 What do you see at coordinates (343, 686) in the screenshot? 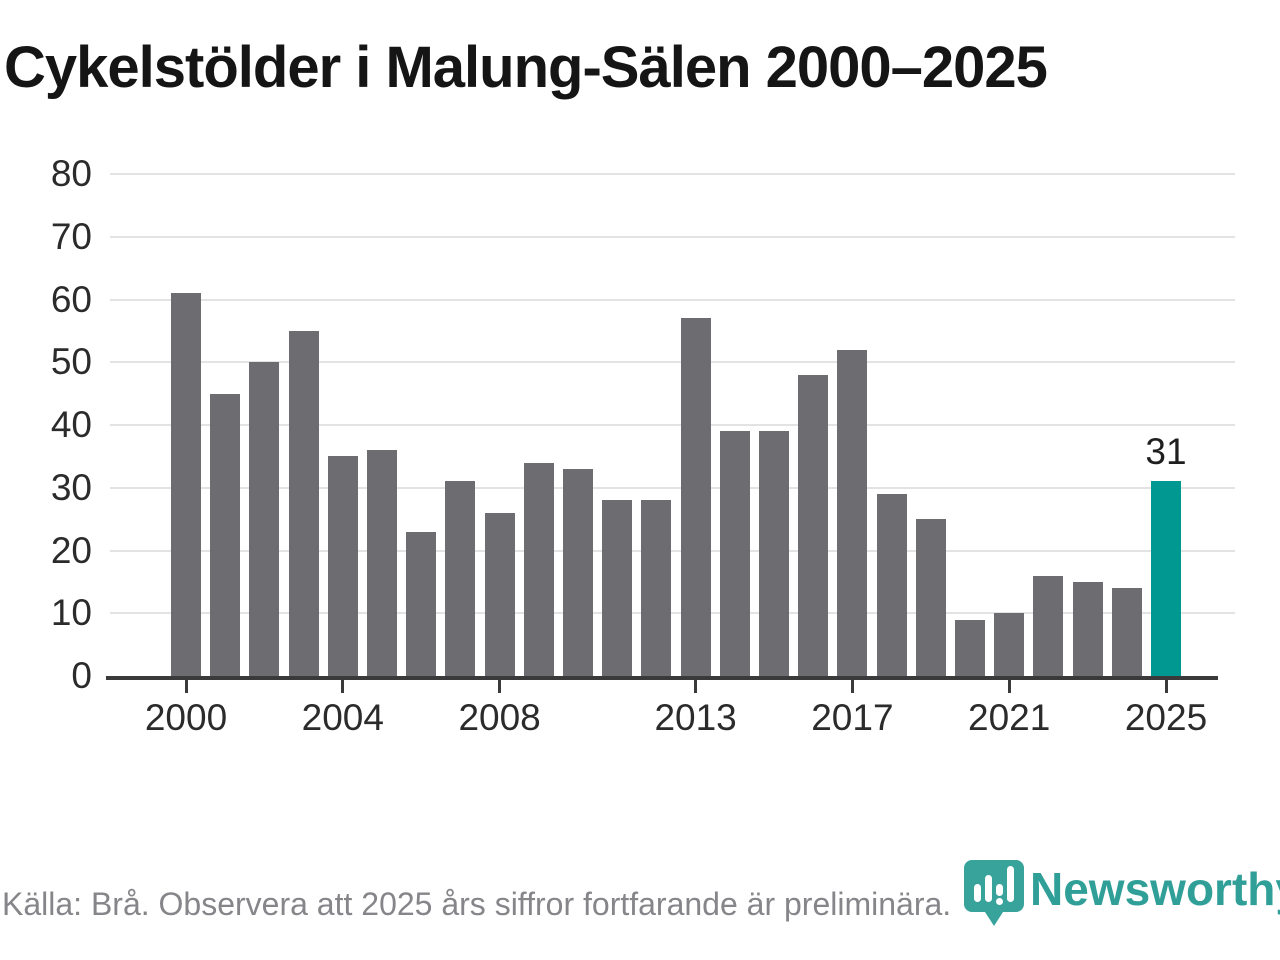
I see `x-tick-2004` at bounding box center [343, 686].